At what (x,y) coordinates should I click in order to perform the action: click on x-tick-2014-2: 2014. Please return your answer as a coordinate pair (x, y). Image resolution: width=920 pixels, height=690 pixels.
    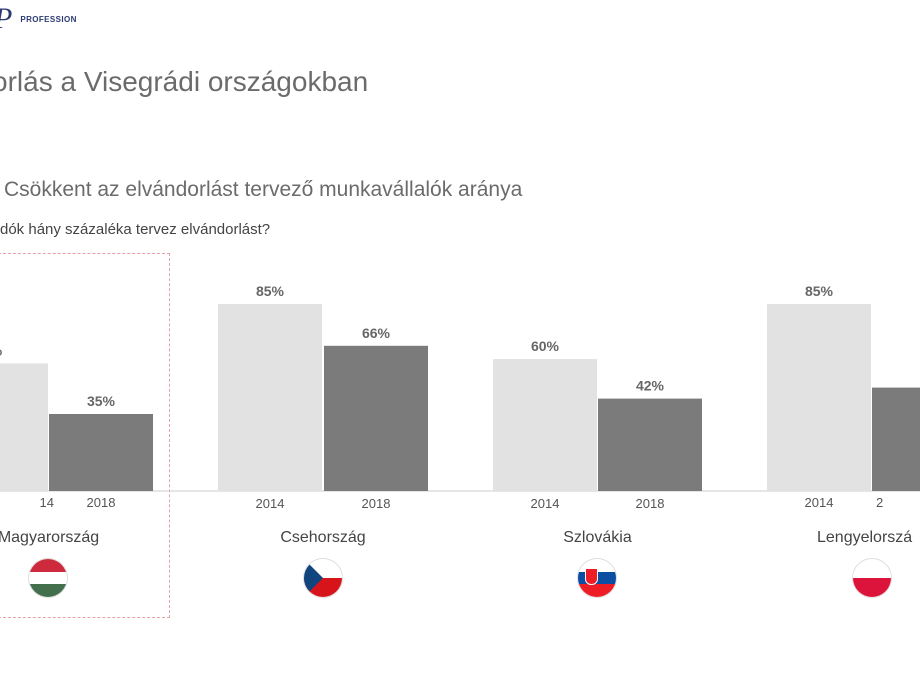
    Looking at the image, I should click on (545, 503).